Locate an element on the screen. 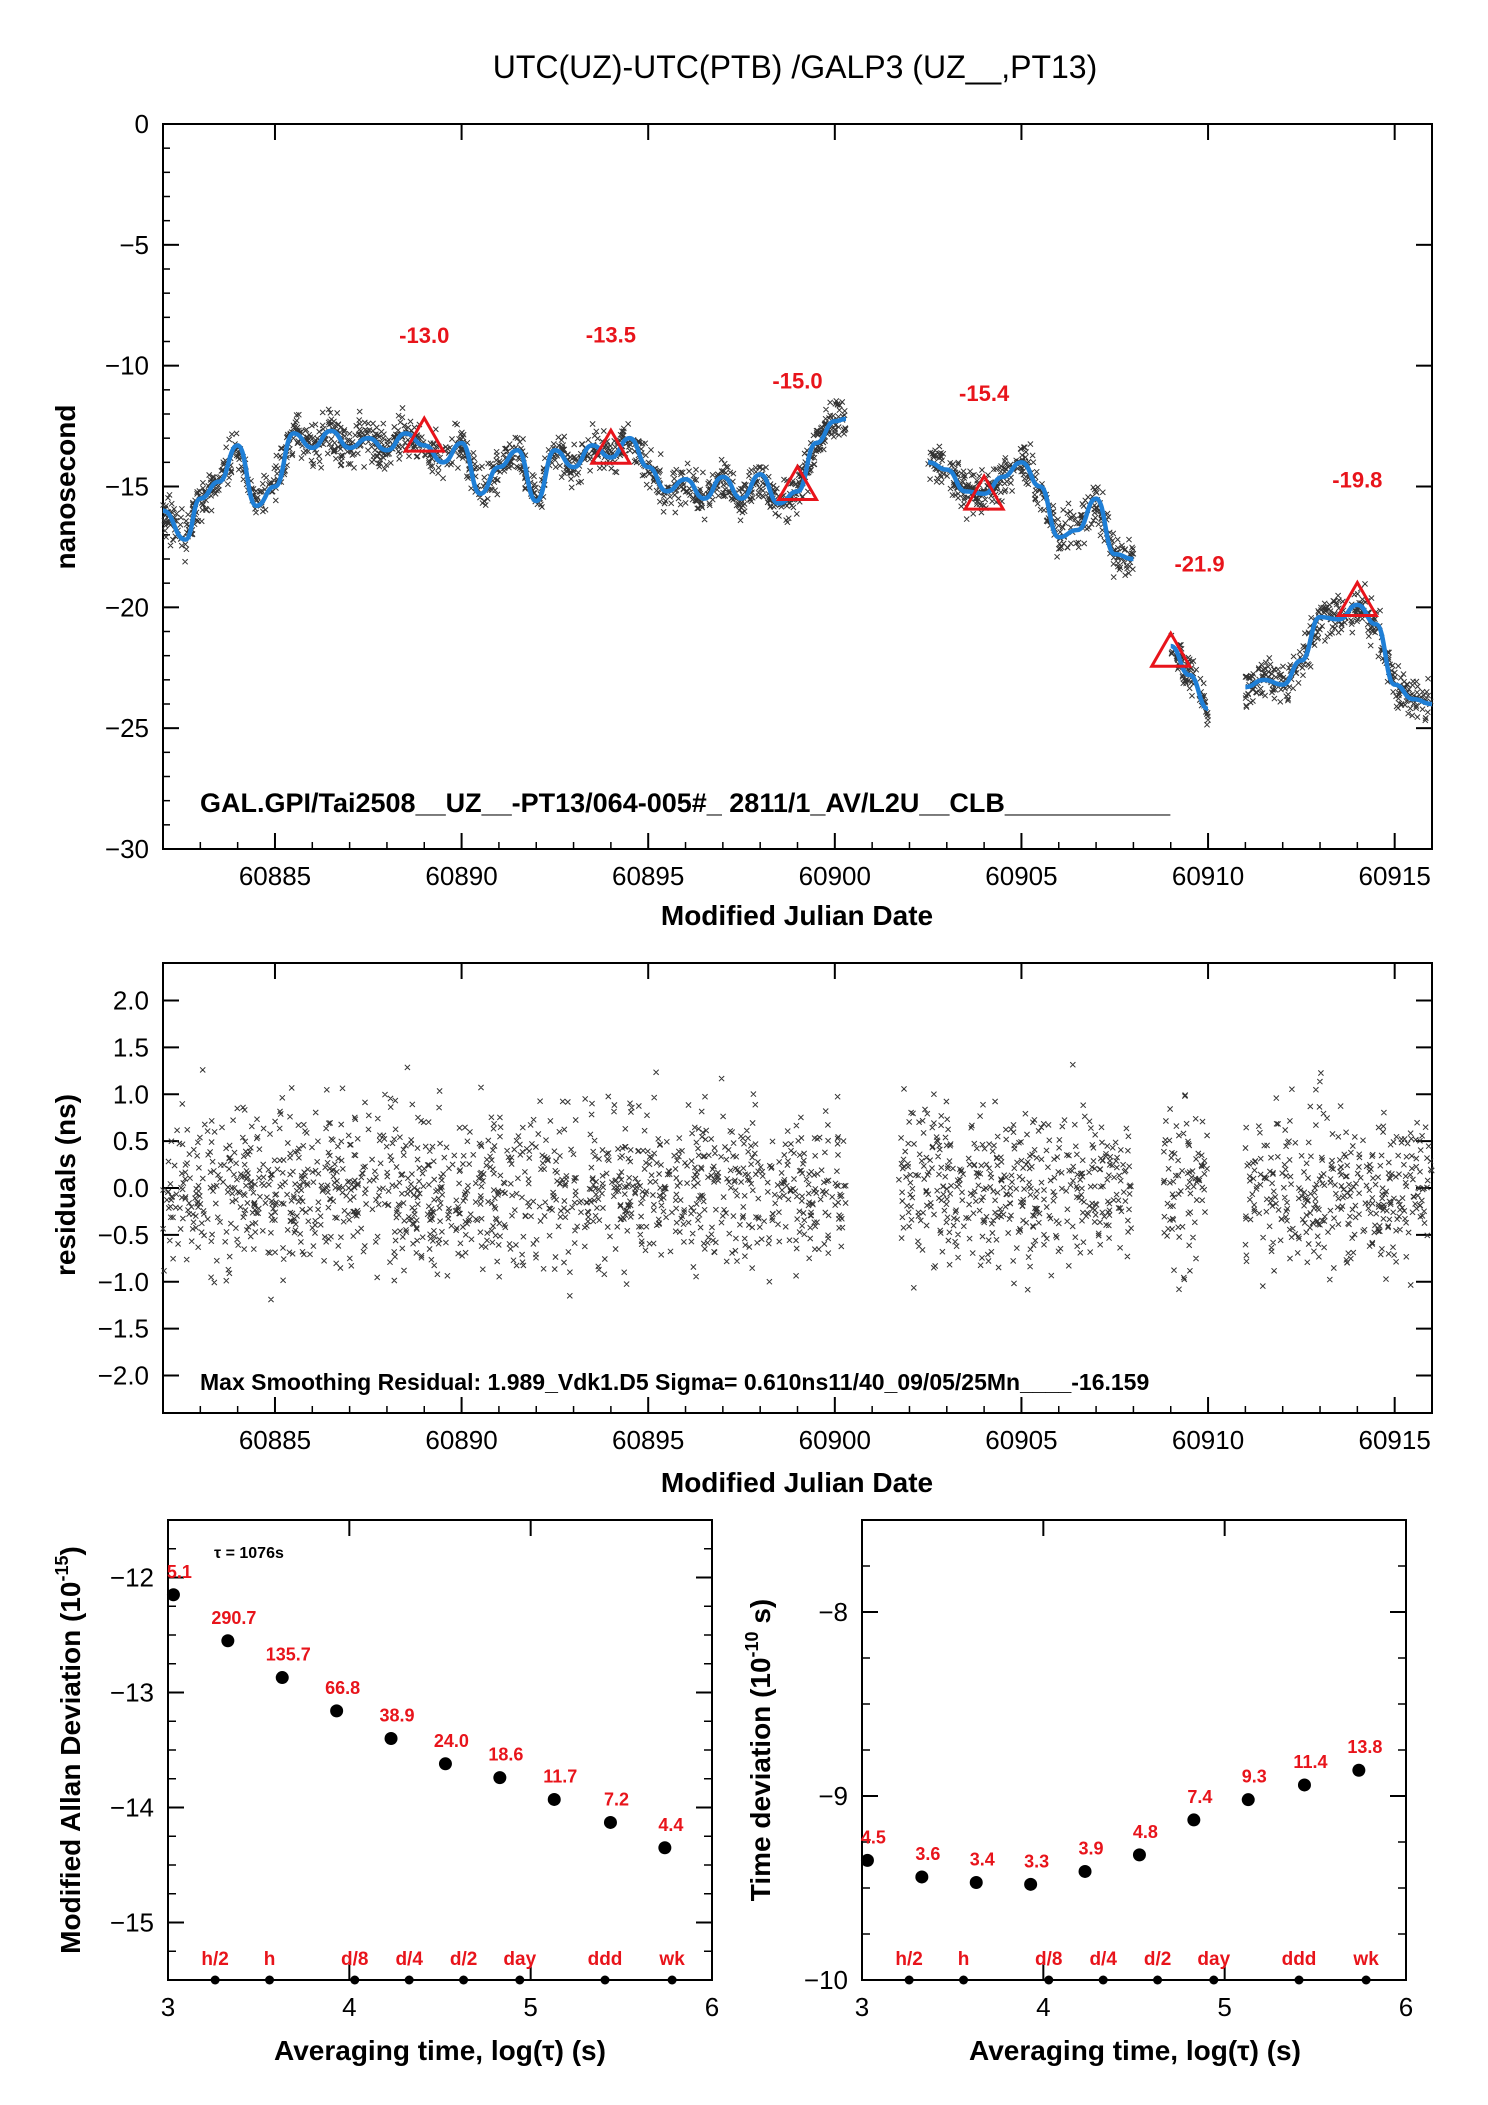 This screenshot has height=2105, width=1488. period-marker-label: d/8 is located at coordinates (1048, 1959).